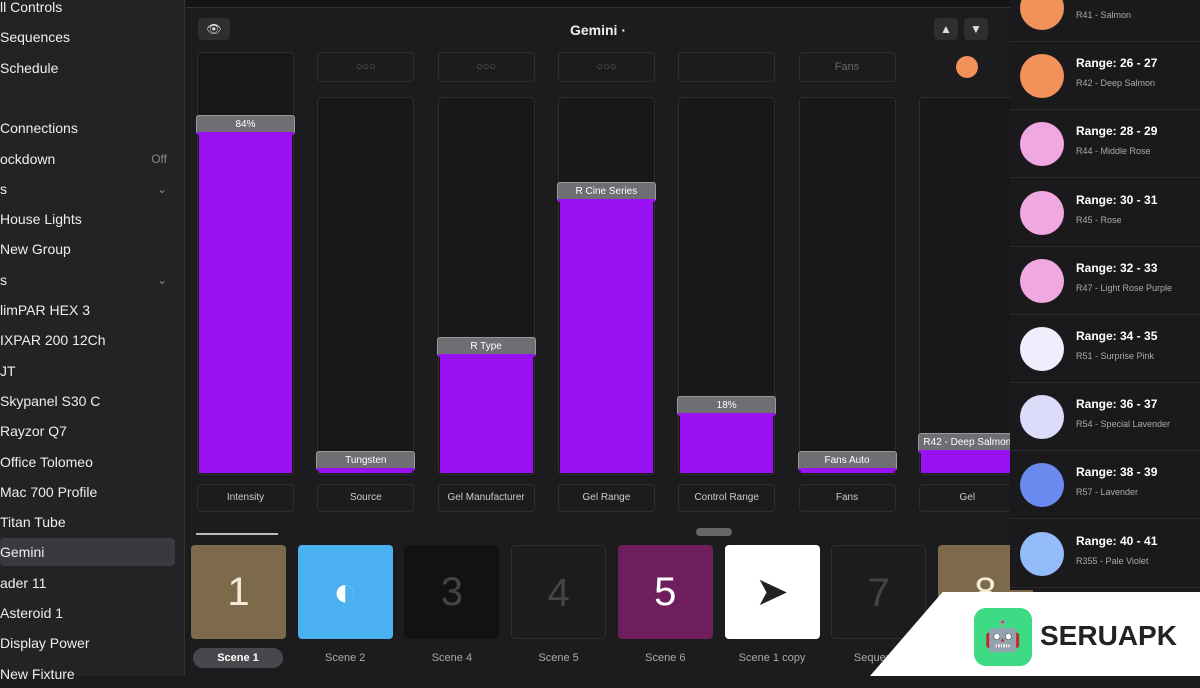  I want to click on sidebar-item: Sequences, so click(87, 37).